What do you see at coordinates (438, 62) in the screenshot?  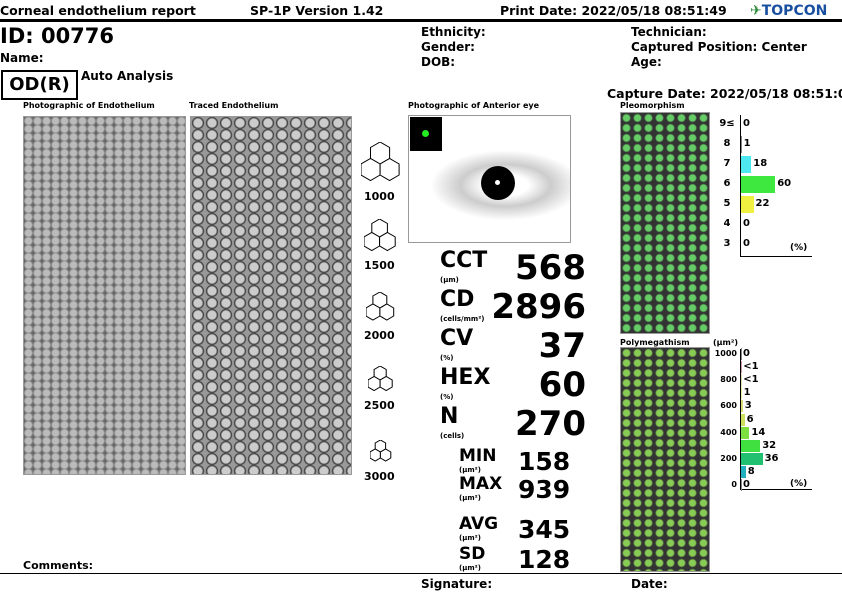 I see `dob-label: DOB:` at bounding box center [438, 62].